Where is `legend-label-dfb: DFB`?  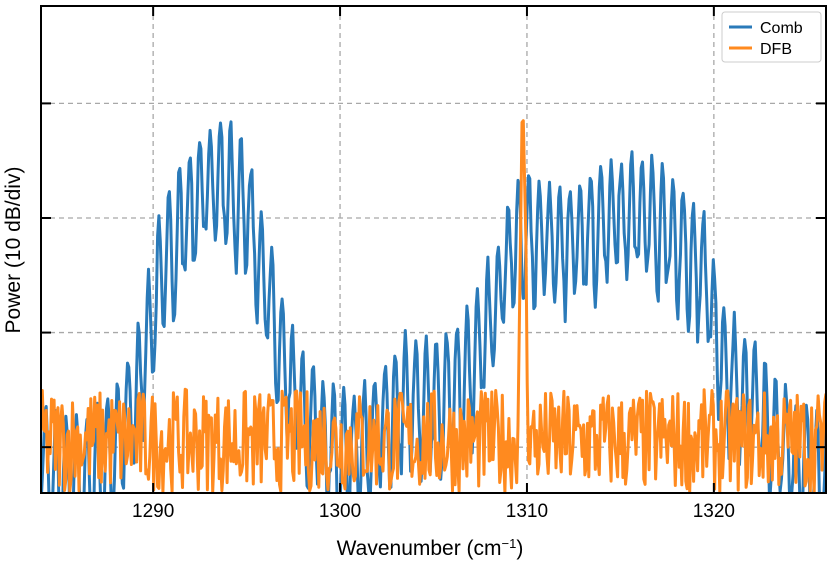 legend-label-dfb: DFB is located at coordinates (776, 49).